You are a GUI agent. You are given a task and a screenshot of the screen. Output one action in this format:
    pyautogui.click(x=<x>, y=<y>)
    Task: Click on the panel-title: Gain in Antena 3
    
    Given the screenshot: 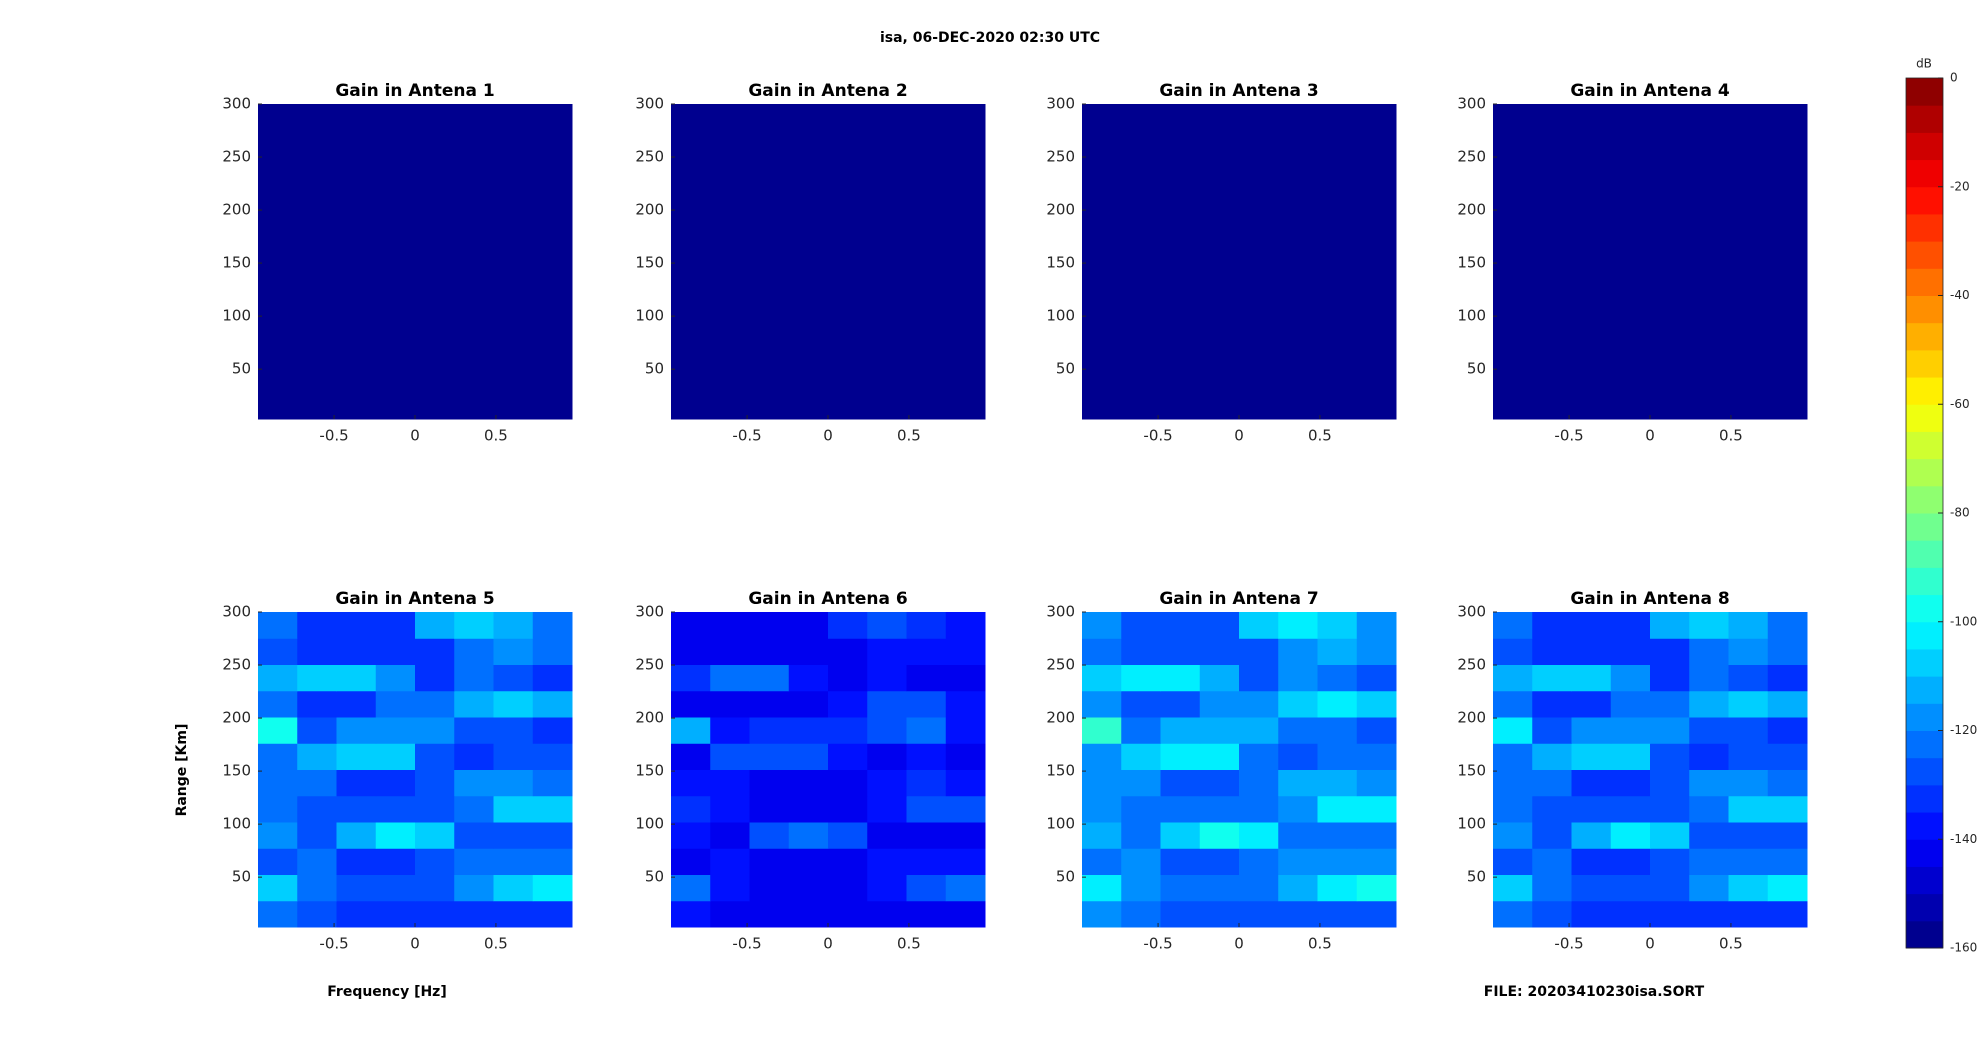 What is the action you would take?
    pyautogui.click(x=1238, y=91)
    